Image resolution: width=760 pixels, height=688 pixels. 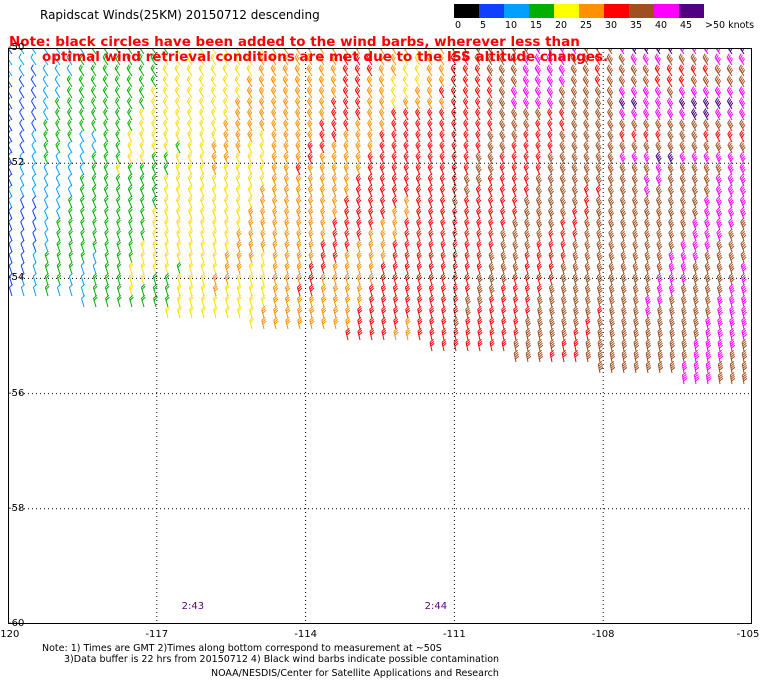 I want to click on longitude-label: -108, so click(x=603, y=634).